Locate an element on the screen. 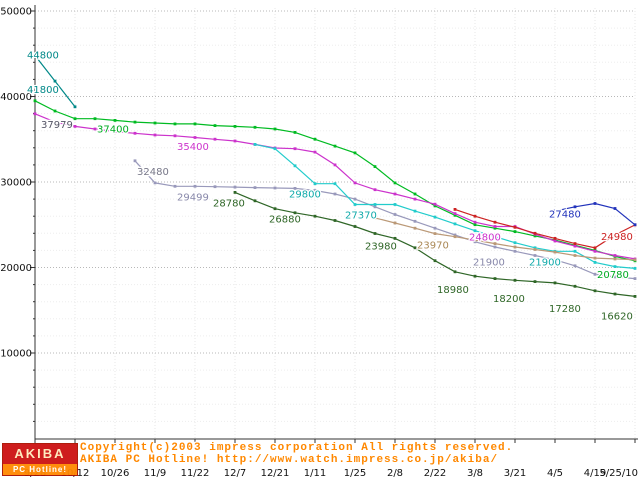 The image size is (640, 480). x-tick-label: 11/22 is located at coordinates (195, 473).